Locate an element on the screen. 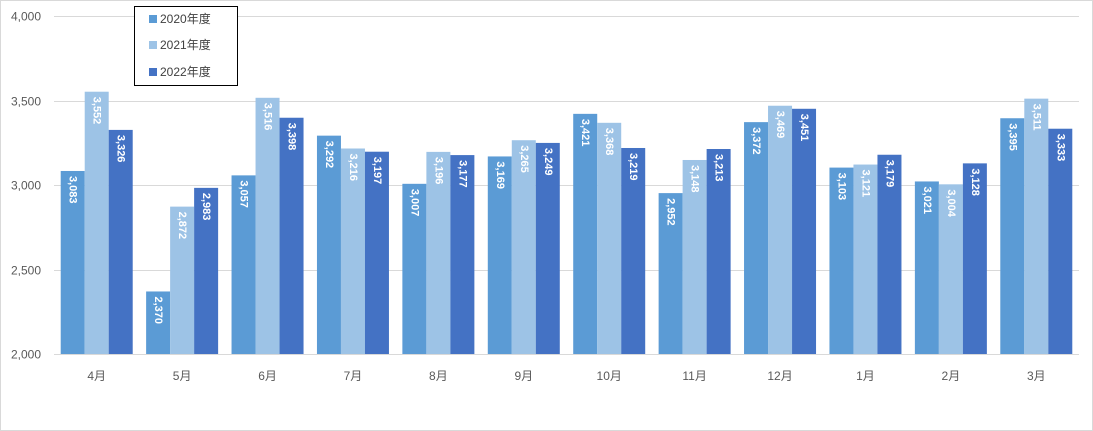 Image resolution: width=1093 pixels, height=431 pixels. data-label-series-2-month-2: 2,872 is located at coordinates (182, 226).